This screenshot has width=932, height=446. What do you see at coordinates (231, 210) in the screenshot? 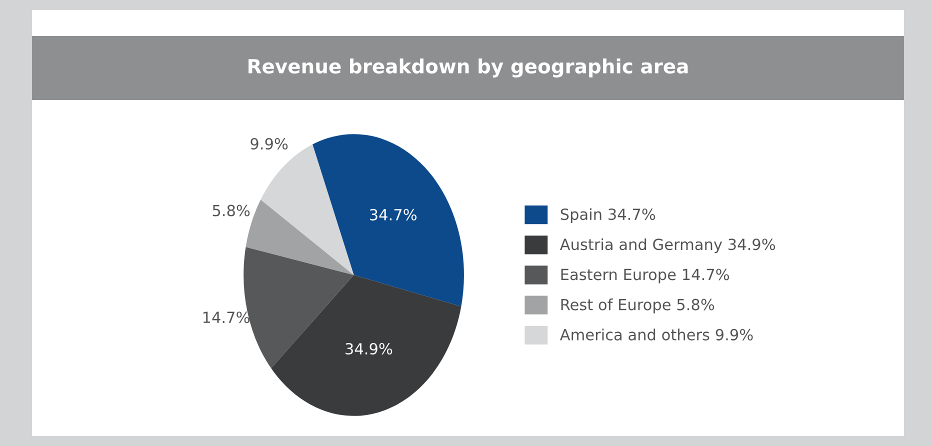
I see `data-label: 5.8%` at bounding box center [231, 210].